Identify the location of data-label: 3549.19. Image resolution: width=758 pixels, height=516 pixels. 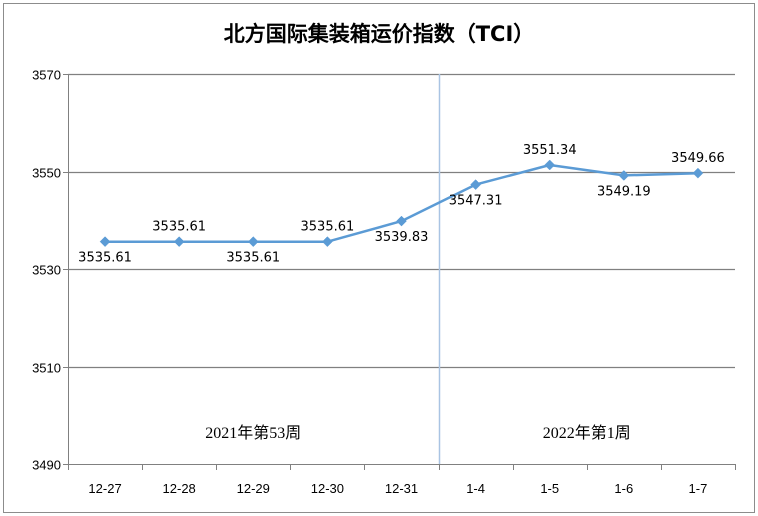
(624, 191).